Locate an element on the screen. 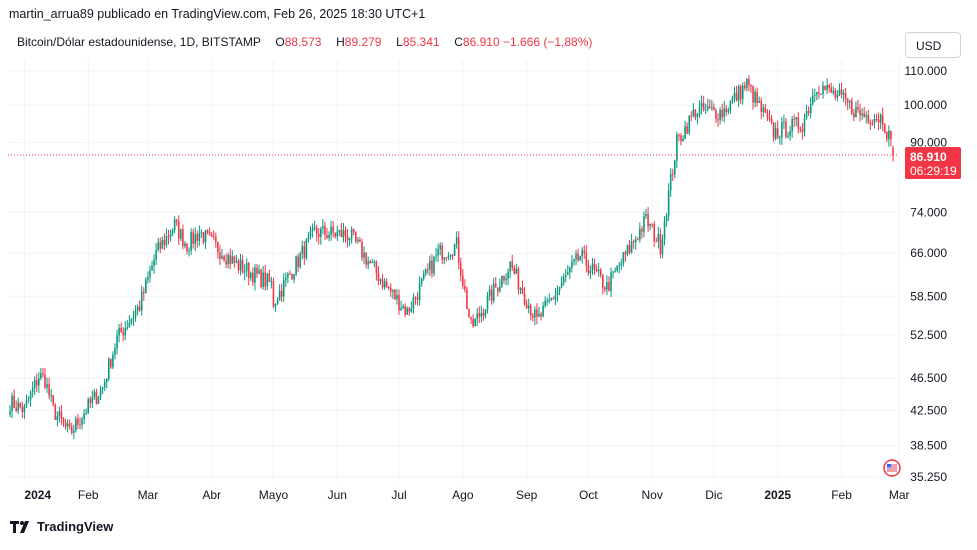  change-value: −1.666 (−1,88%) is located at coordinates (547, 42).